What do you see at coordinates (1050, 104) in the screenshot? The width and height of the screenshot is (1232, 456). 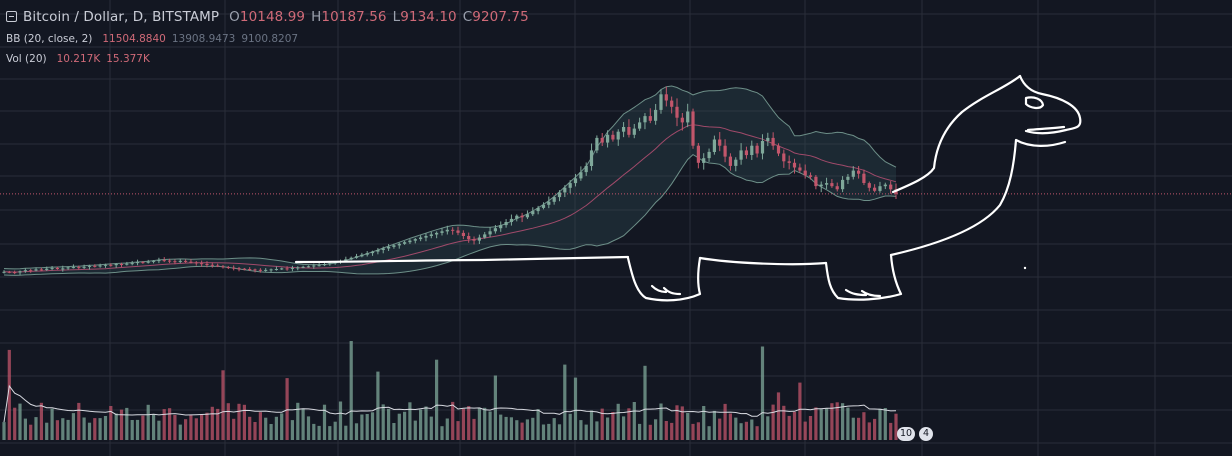 I see `dinosaur-head` at bounding box center [1050, 104].